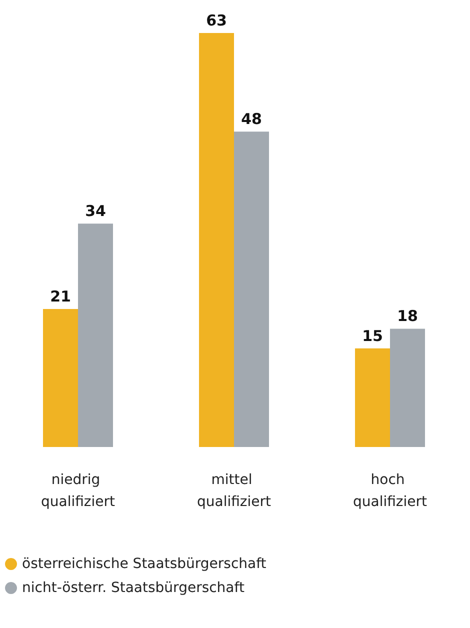 Image resolution: width=470 pixels, height=628 pixels. Describe the element at coordinates (95, 211) in the screenshot. I see `data-label: 34` at that location.